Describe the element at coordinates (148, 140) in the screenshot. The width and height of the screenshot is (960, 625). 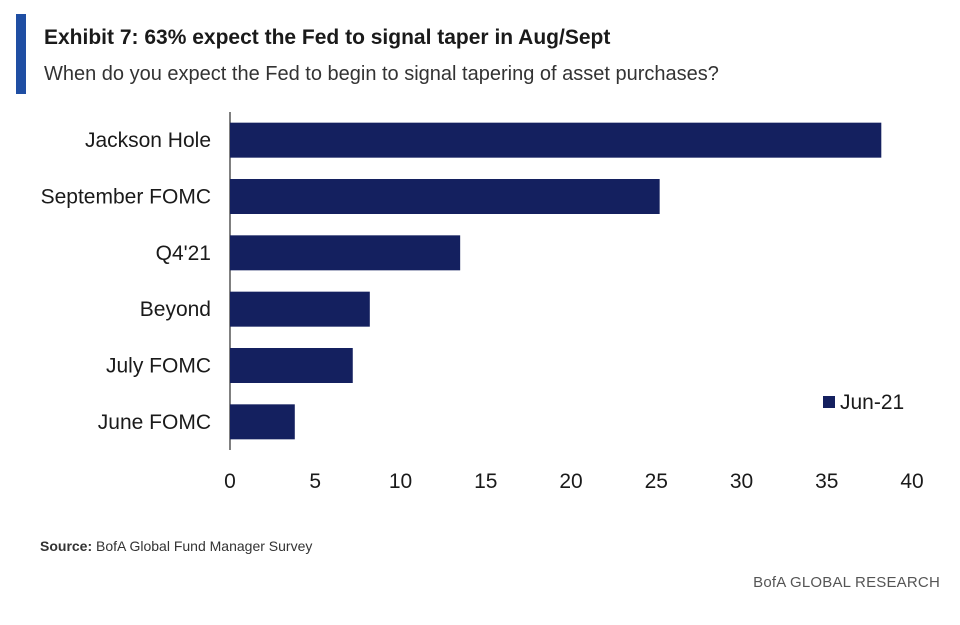
I see `category-label-jackson-hole: Jackson Hole` at that location.